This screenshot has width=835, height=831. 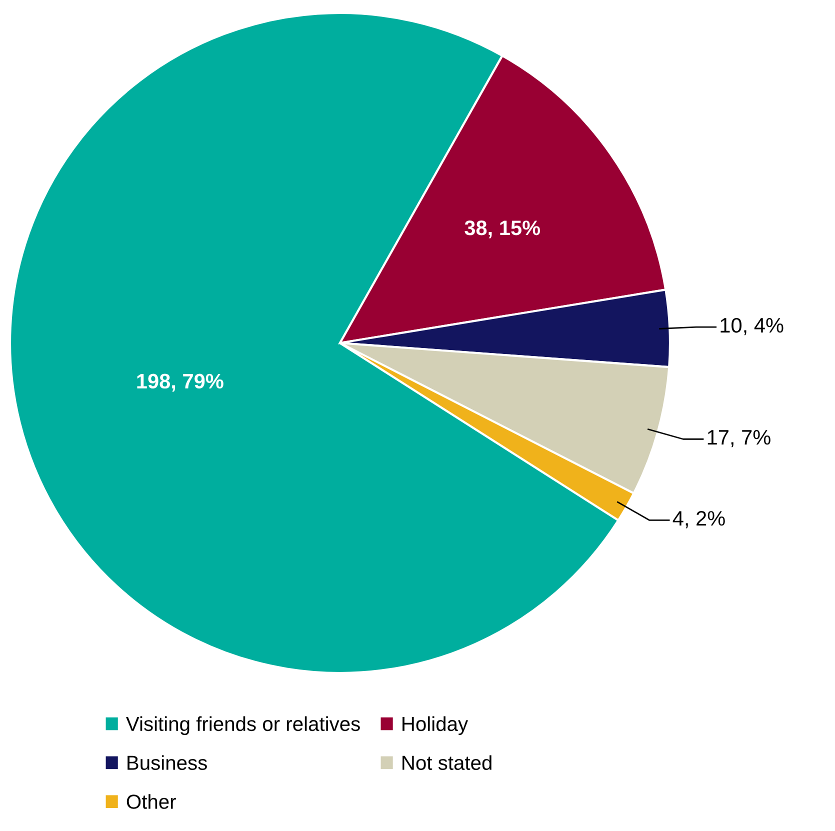 What do you see at coordinates (180, 383) in the screenshot?
I see `data-label: 198, 79%` at bounding box center [180, 383].